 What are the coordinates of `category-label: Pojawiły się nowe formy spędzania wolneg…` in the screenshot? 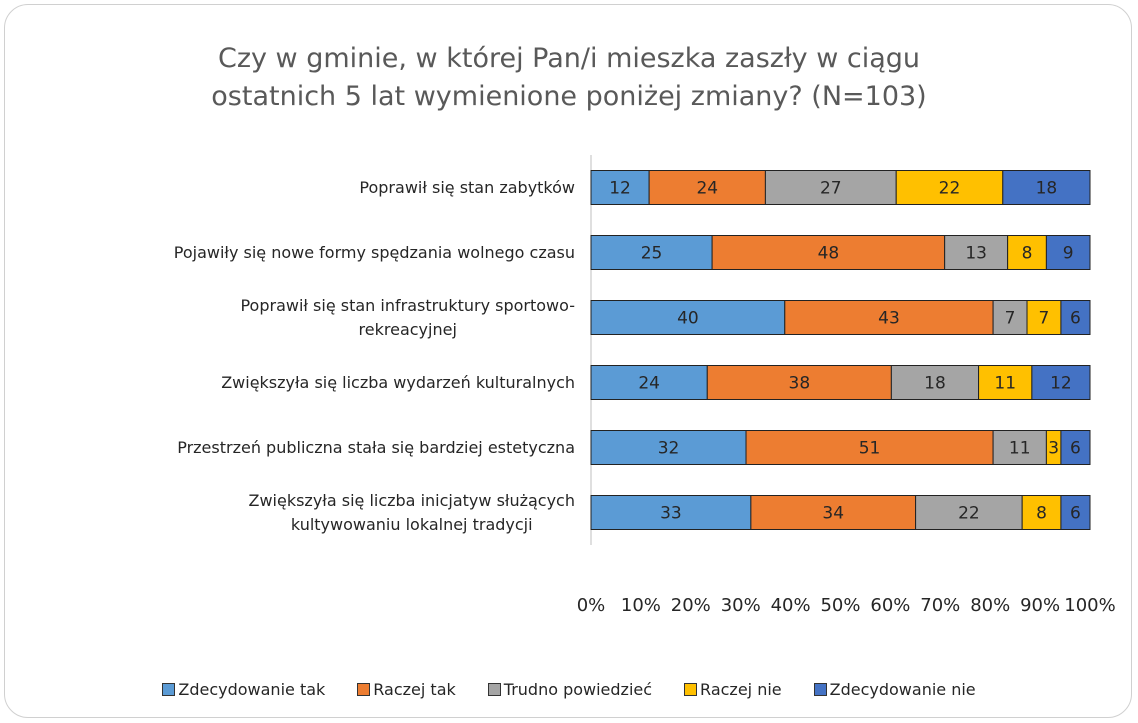 It's located at (374, 252).